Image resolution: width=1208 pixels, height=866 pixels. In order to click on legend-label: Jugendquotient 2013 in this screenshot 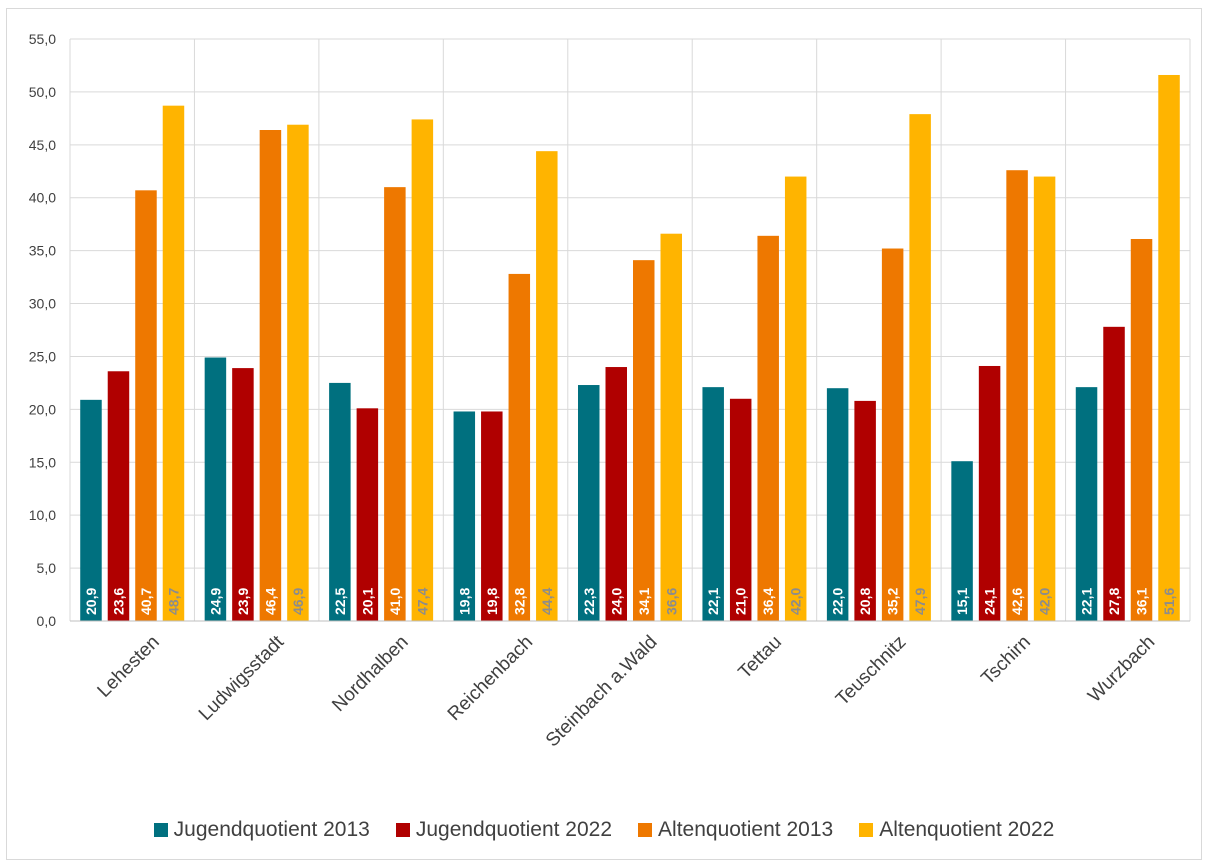, I will do `click(271, 829)`.